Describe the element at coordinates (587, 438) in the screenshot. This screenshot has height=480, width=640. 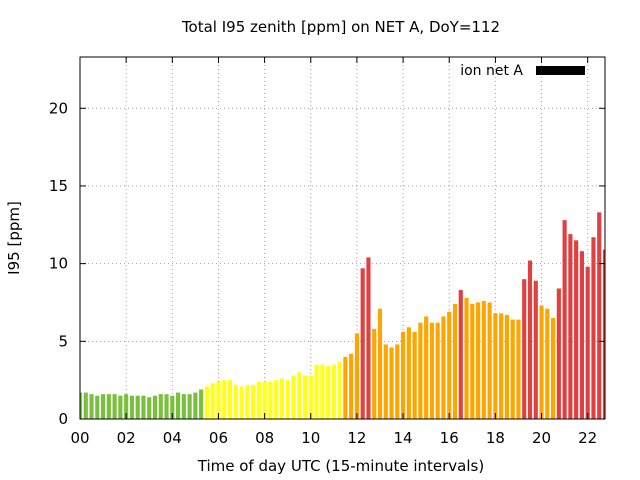
I see `x-tick-label: 22` at that location.